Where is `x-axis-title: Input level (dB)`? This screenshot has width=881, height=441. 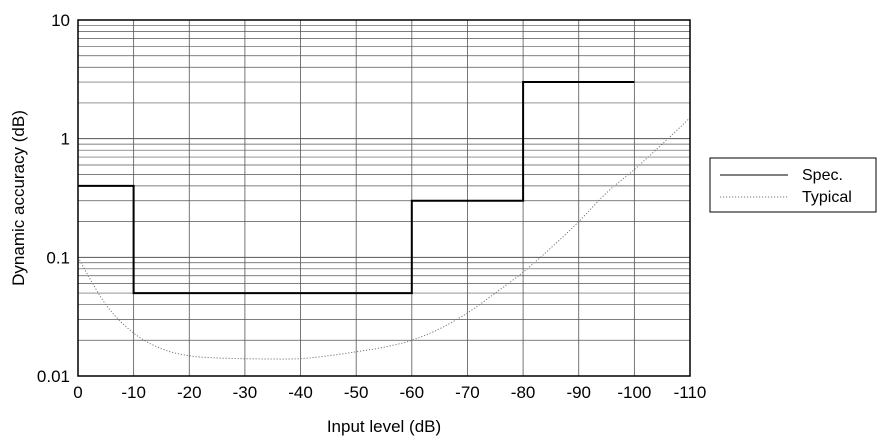 x-axis-title: Input level (dB) is located at coordinates (384, 426).